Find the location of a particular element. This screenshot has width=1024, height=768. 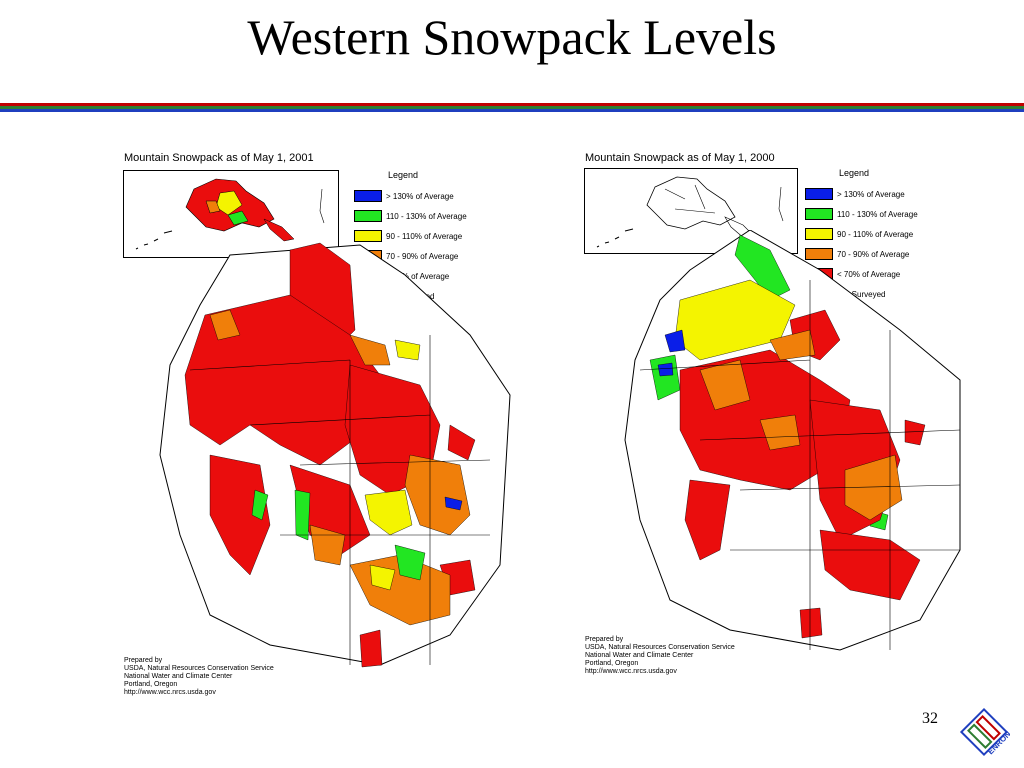

green-stripe is located at coordinates (512, 107).